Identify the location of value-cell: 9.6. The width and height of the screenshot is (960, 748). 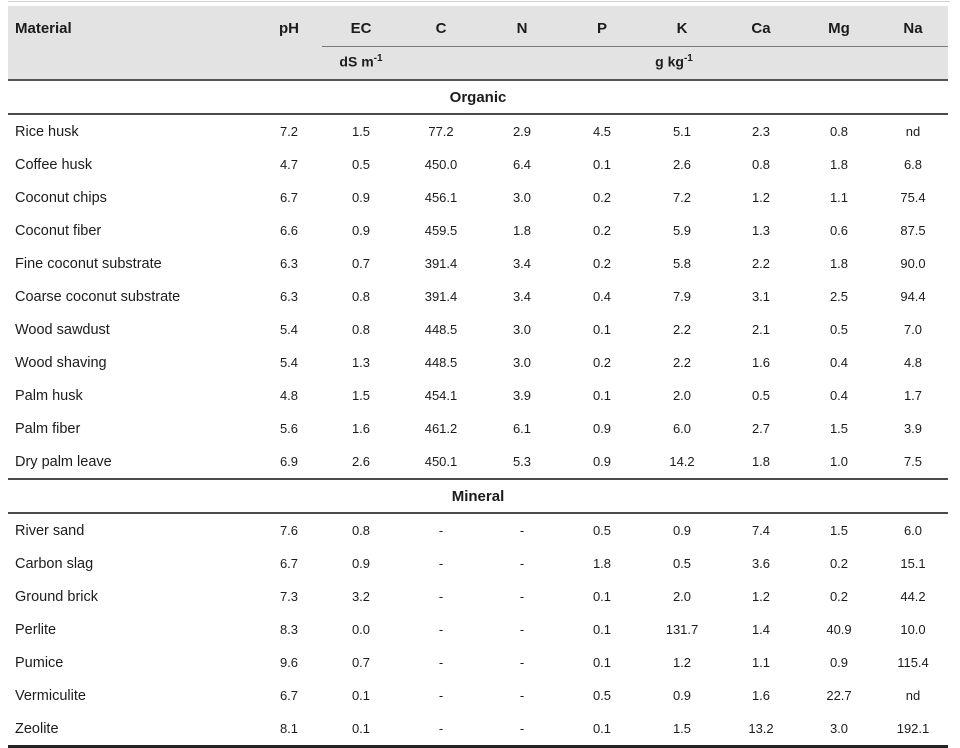
(289, 662).